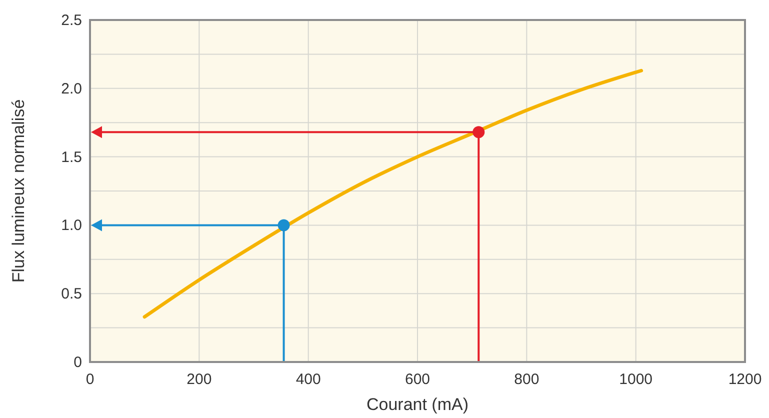  I want to click on x-tick-label: 1000, so click(636, 379).